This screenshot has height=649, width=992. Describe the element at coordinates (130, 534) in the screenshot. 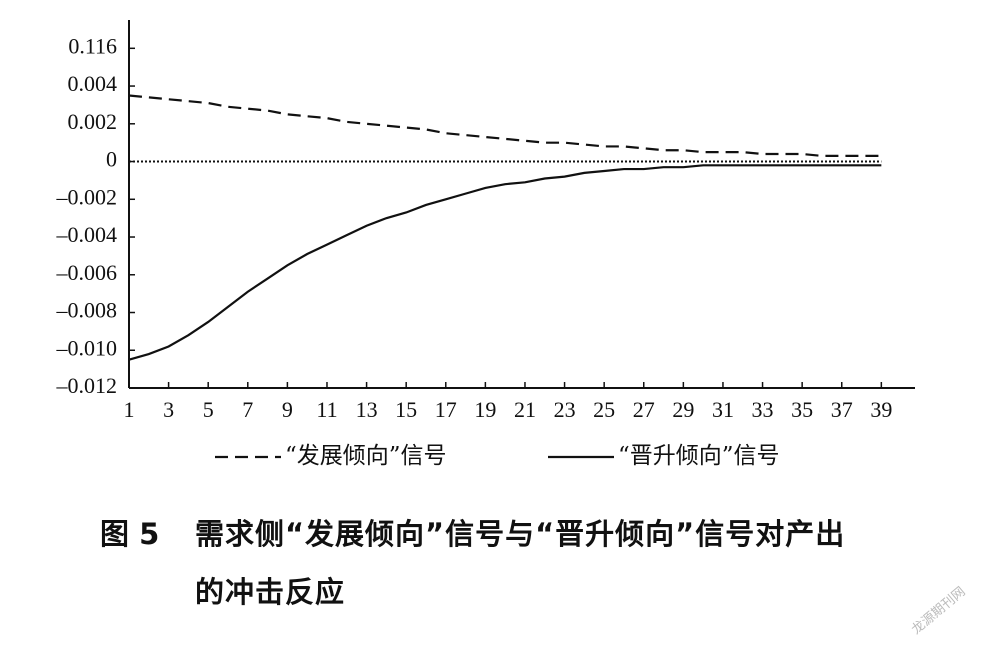

I see `figure-label: 图 5` at that location.